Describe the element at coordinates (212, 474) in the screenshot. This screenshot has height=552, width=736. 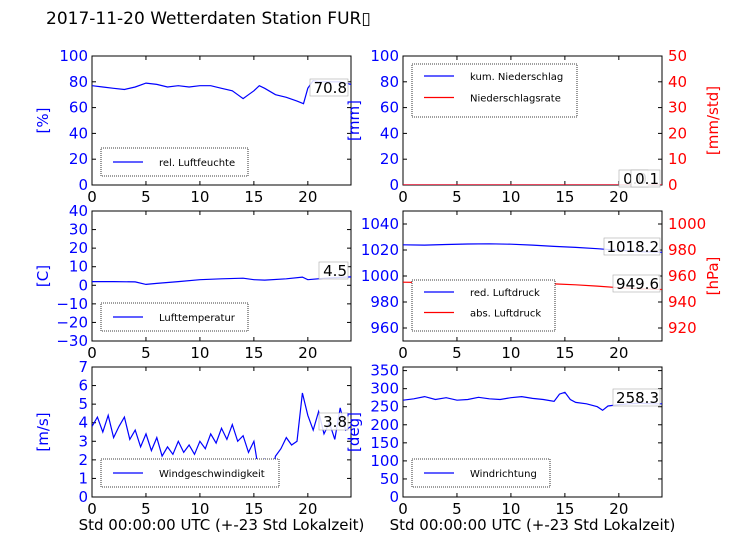
I see `legend-label: Windgeschwindigkeit` at that location.